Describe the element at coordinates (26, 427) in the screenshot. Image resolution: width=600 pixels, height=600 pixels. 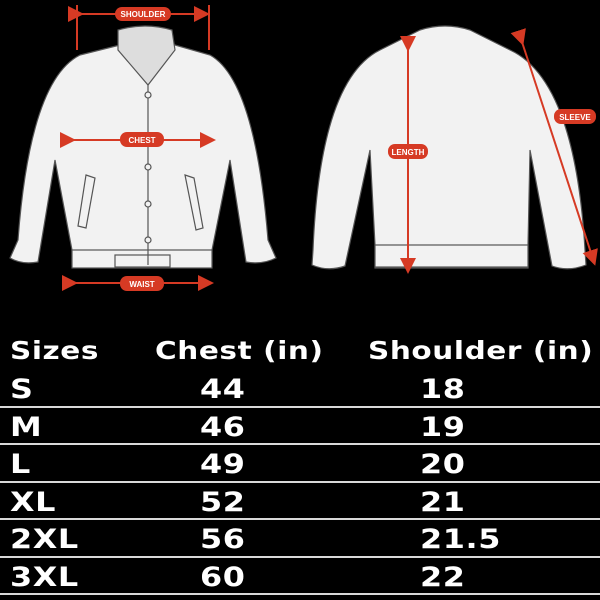
I see `size-cell: M` at that location.